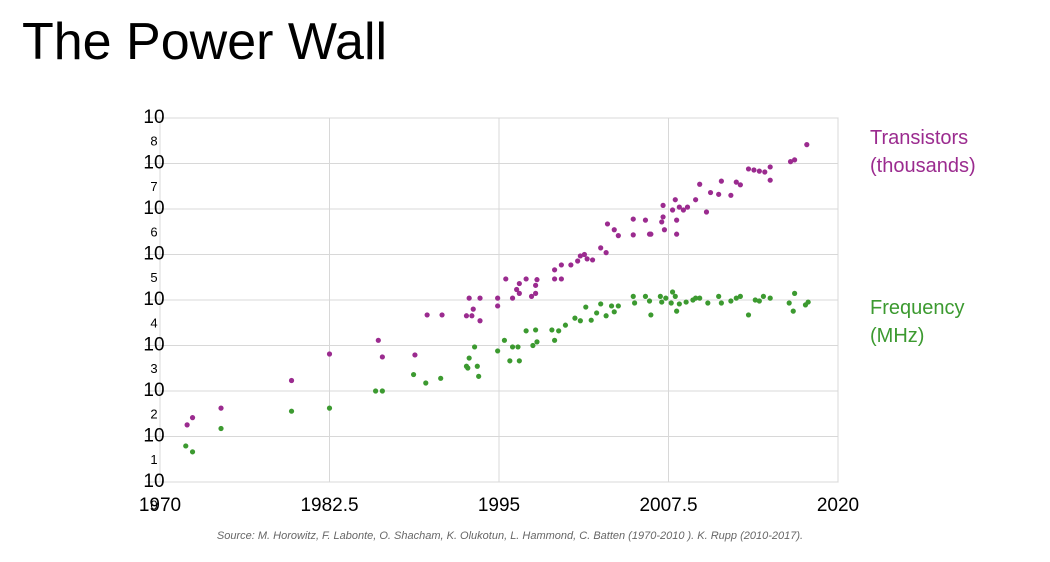 The height and width of the screenshot is (562, 1050). Describe the element at coordinates (205, 42) in the screenshot. I see `slide-title: The Power Wall` at that location.